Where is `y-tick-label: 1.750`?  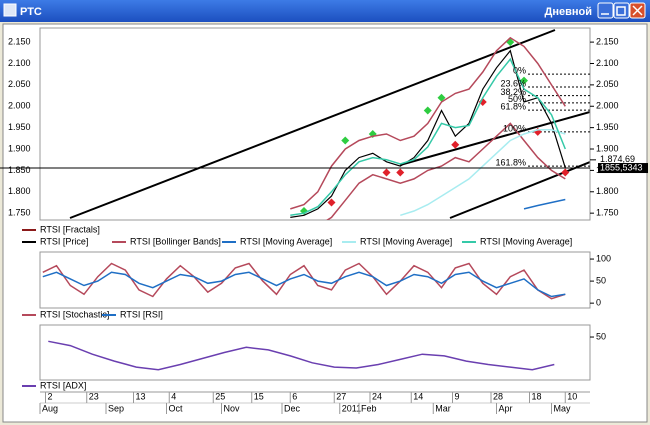 y-tick-label: 1.750 is located at coordinates (607, 213).